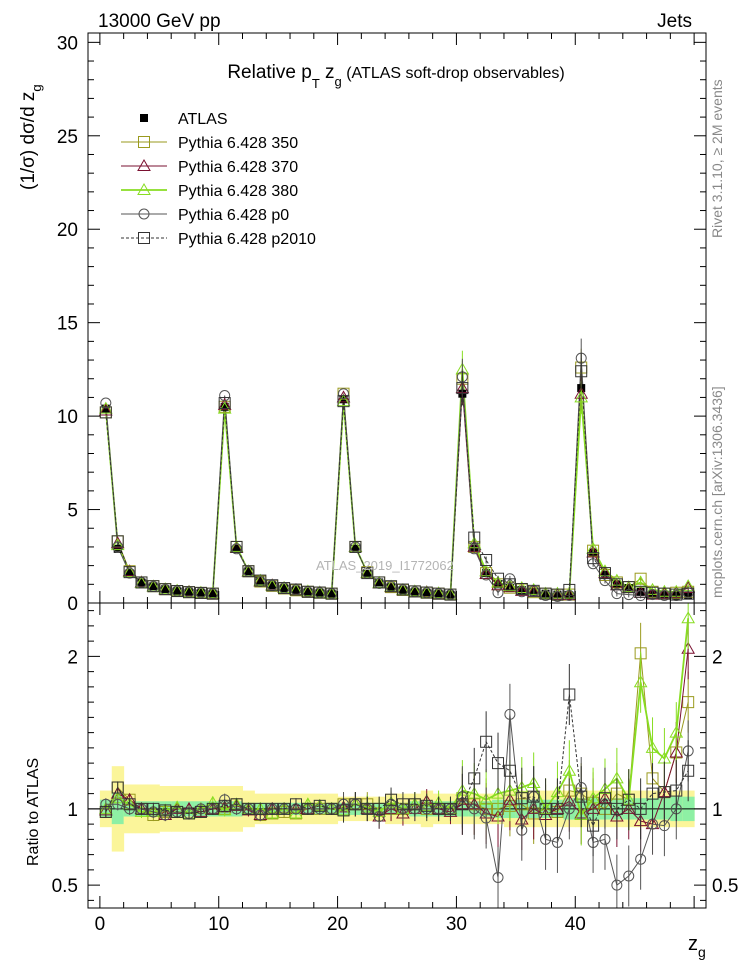  Describe the element at coordinates (67, 137) in the screenshot. I see `y-tick-label: 25` at that location.